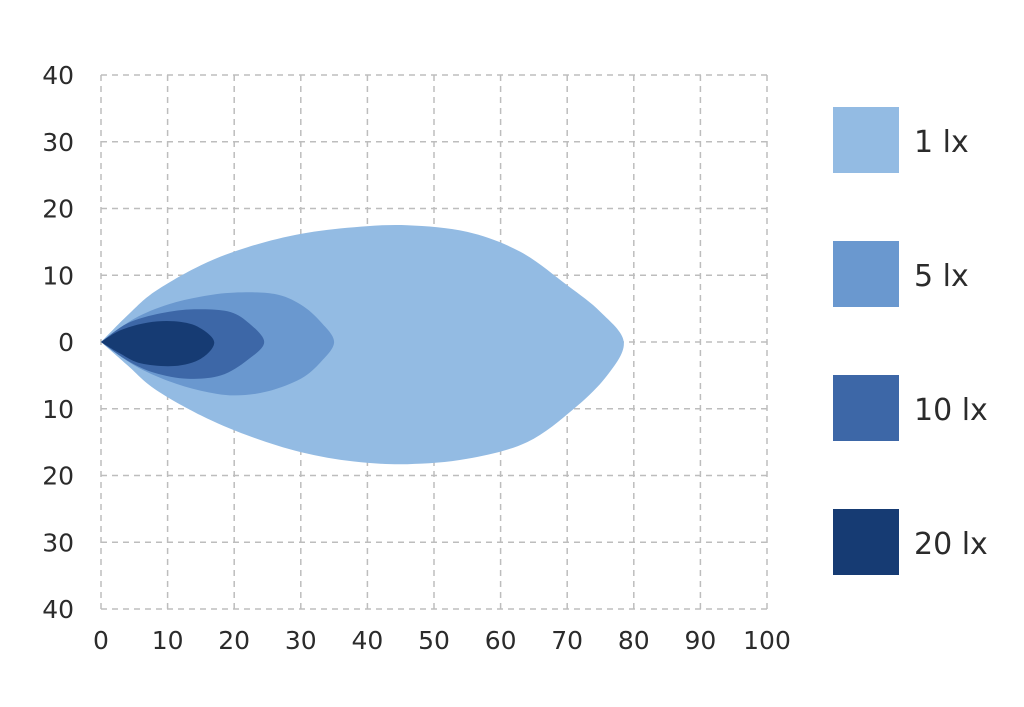 Image resolution: width=1024 pixels, height=707 pixels. I want to click on x-tick-label: 60, so click(501, 640).